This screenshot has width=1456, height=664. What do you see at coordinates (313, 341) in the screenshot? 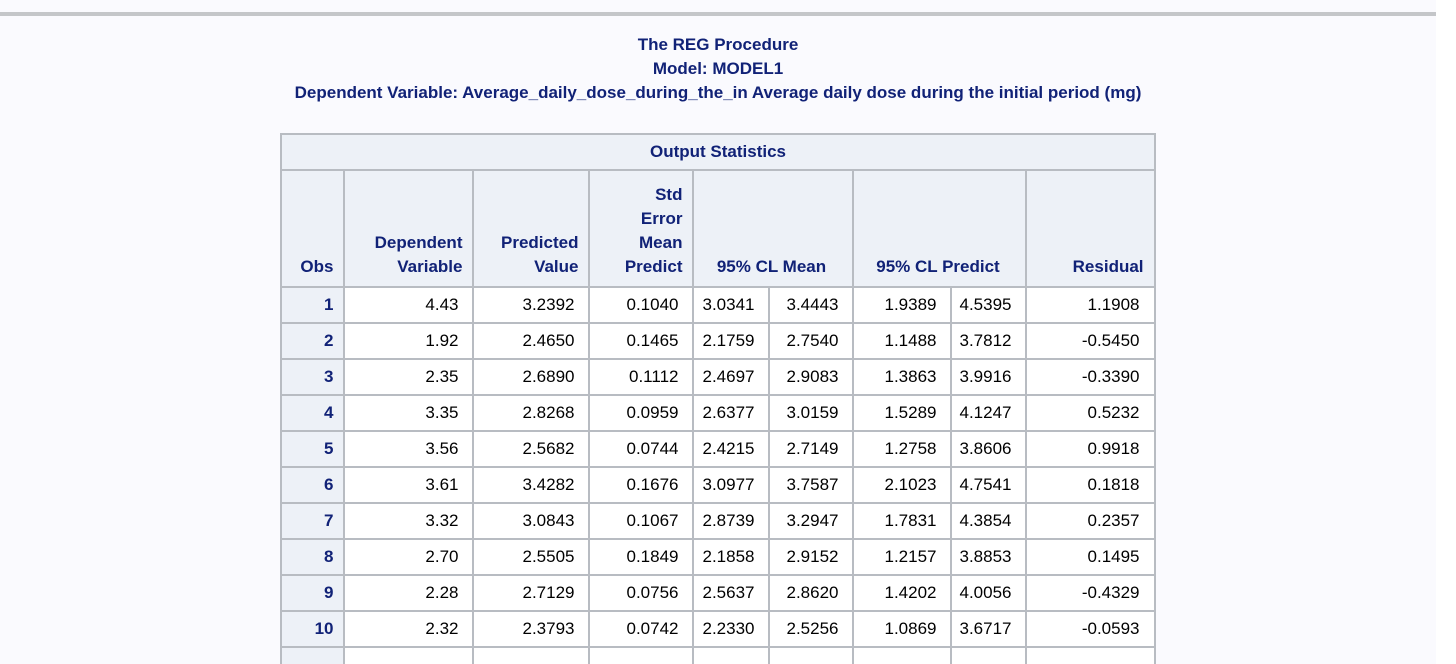
I see `obs-cell: 2` at bounding box center [313, 341].